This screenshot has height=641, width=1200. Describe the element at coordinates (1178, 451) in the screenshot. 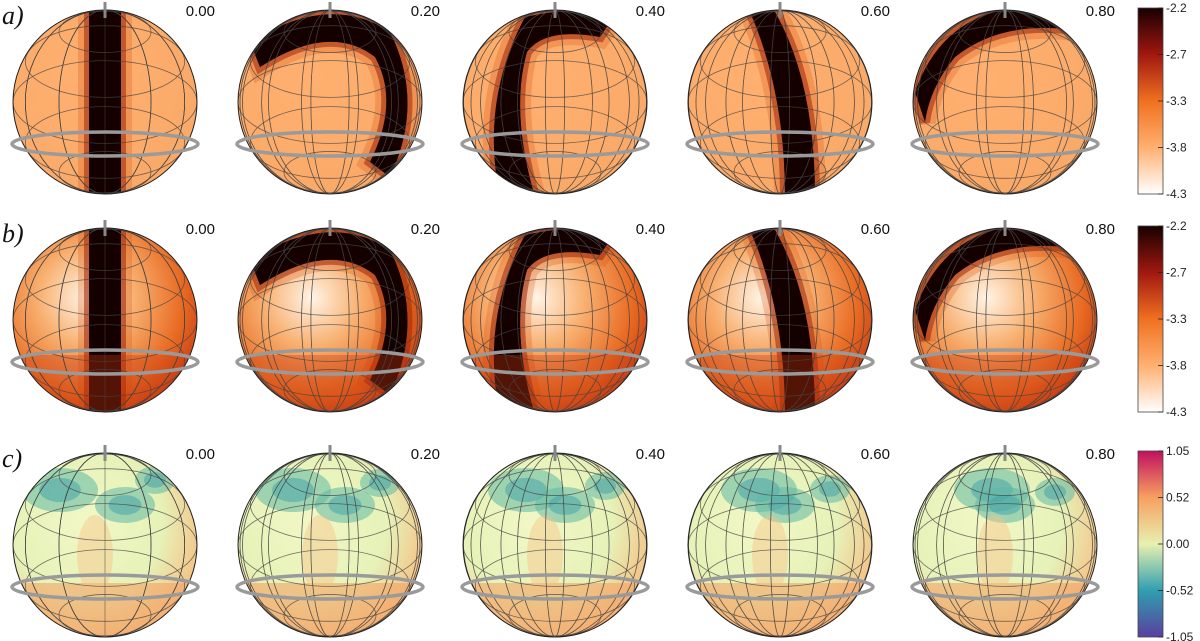

I see `colorbar-tick-label: 1.05` at that location.